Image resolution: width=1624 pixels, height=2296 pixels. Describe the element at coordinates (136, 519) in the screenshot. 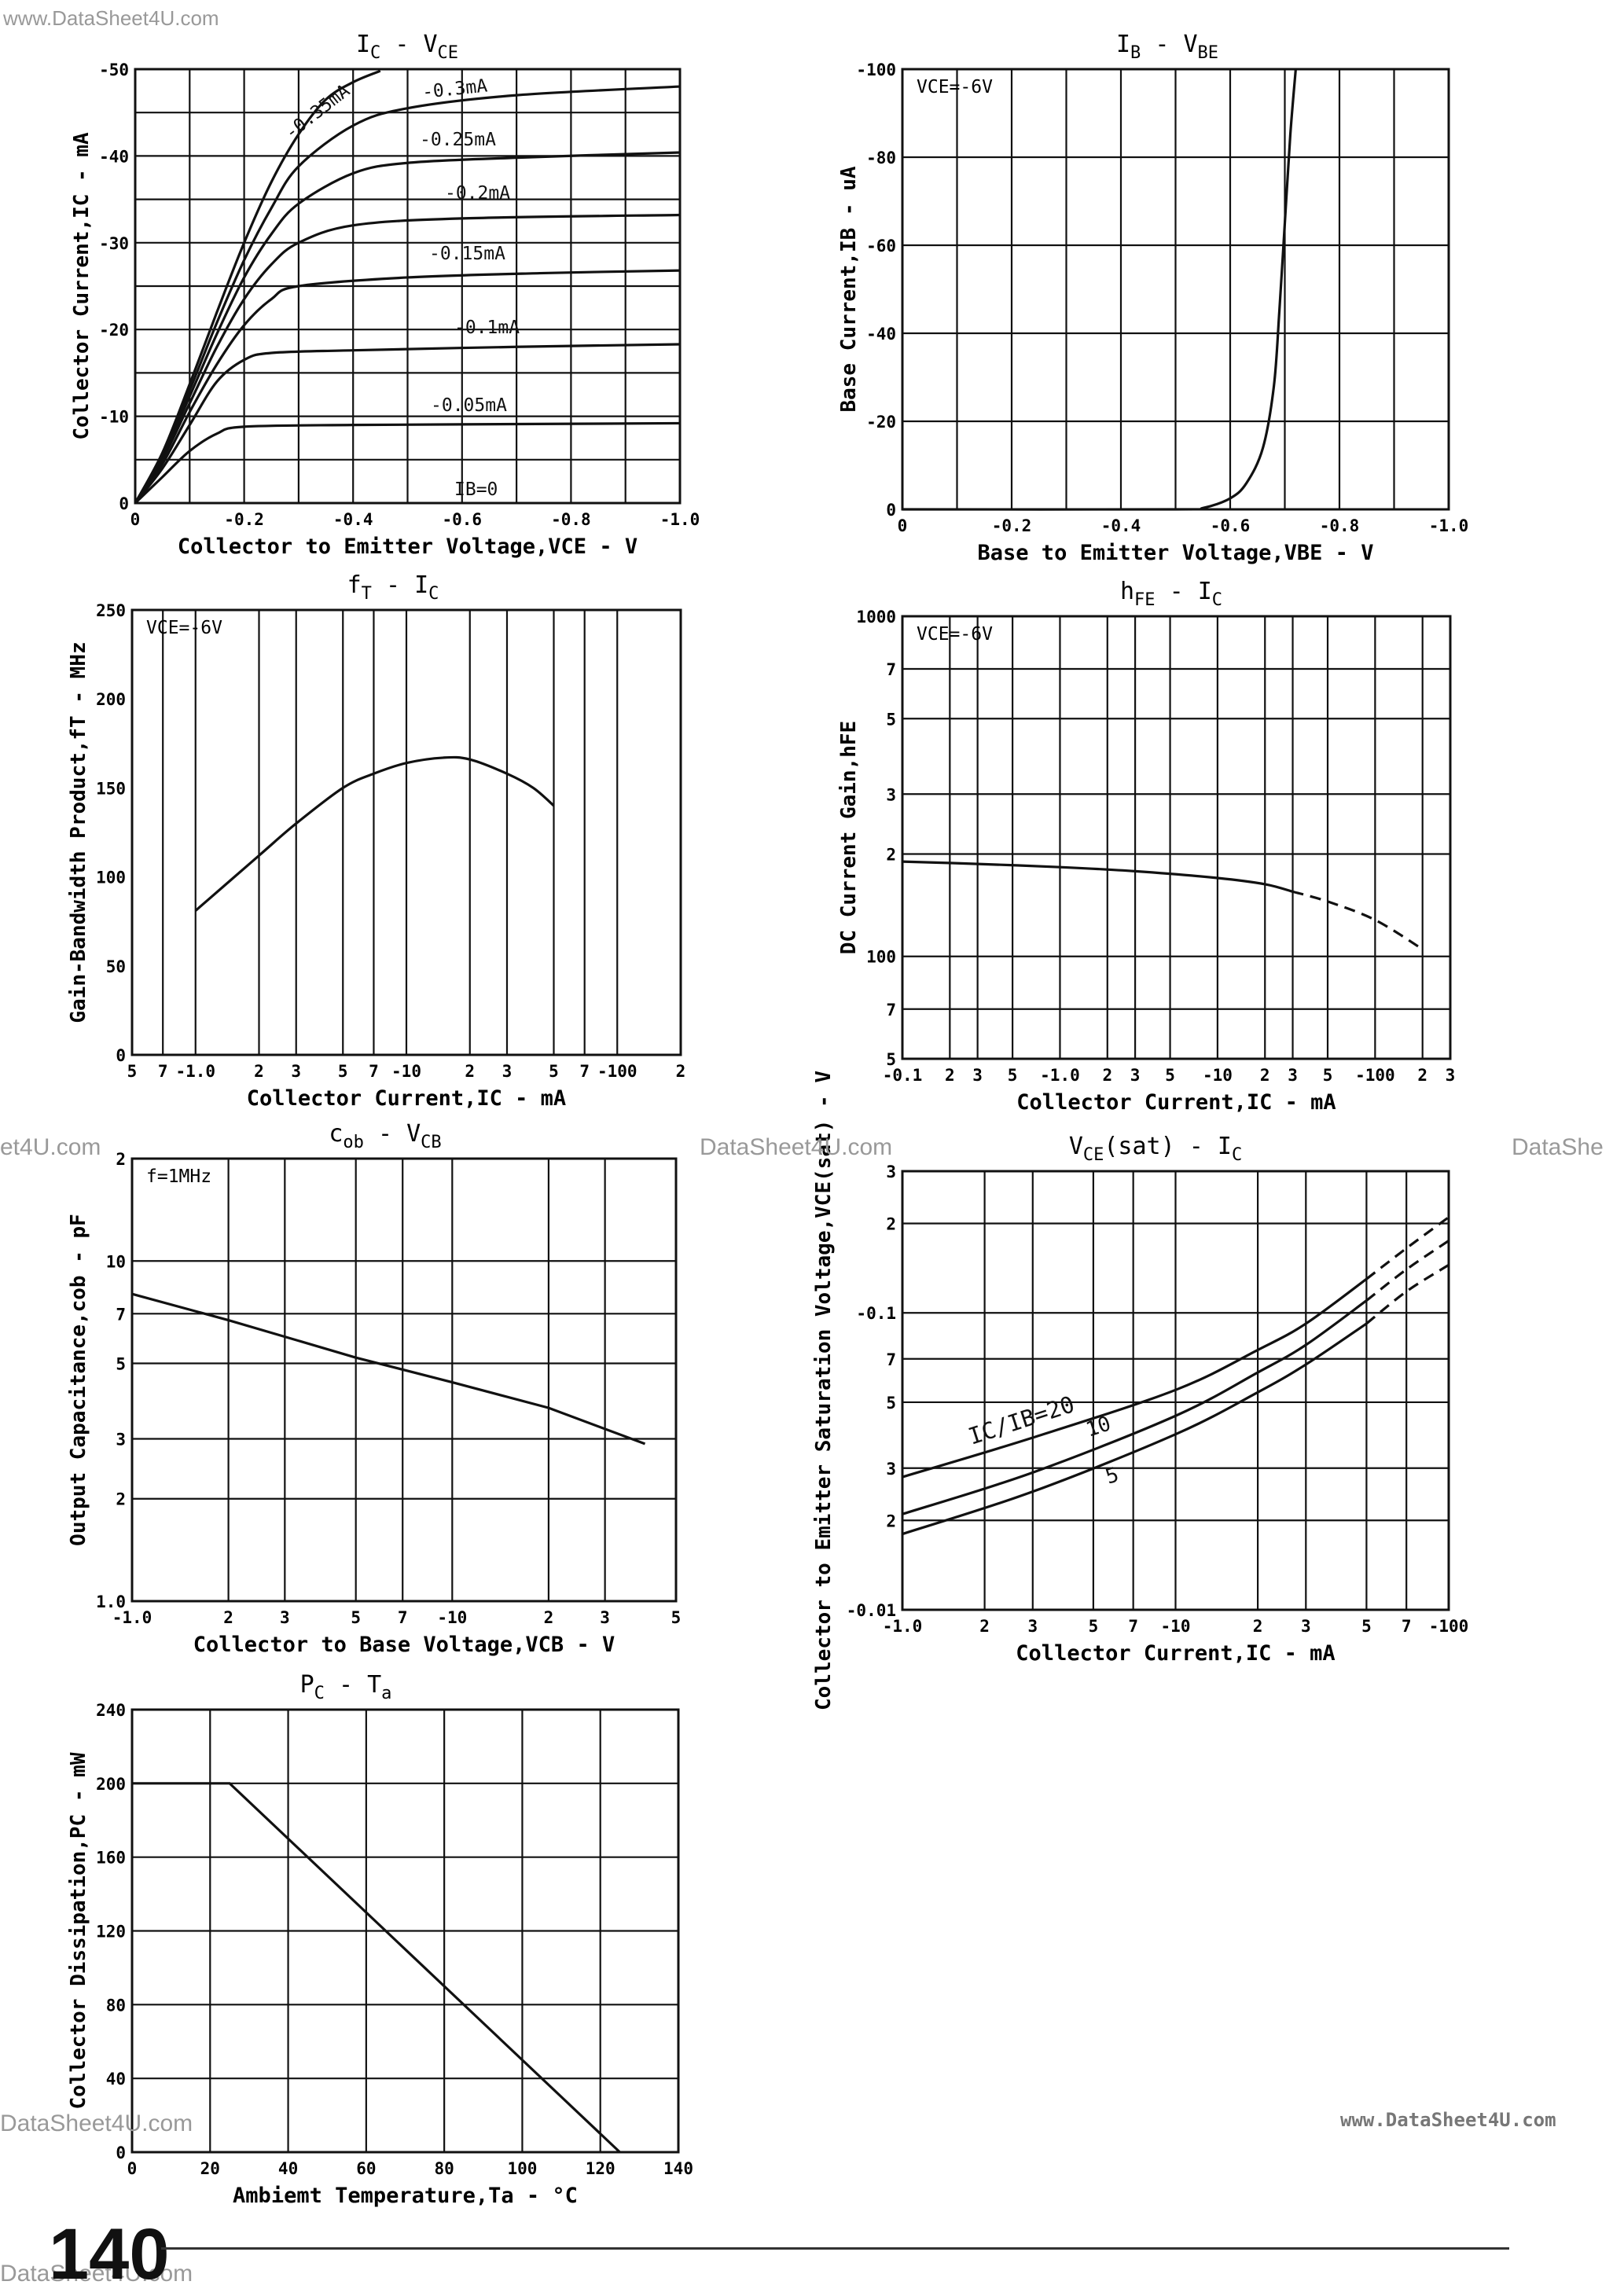

I see `x-tick-label: 0` at that location.